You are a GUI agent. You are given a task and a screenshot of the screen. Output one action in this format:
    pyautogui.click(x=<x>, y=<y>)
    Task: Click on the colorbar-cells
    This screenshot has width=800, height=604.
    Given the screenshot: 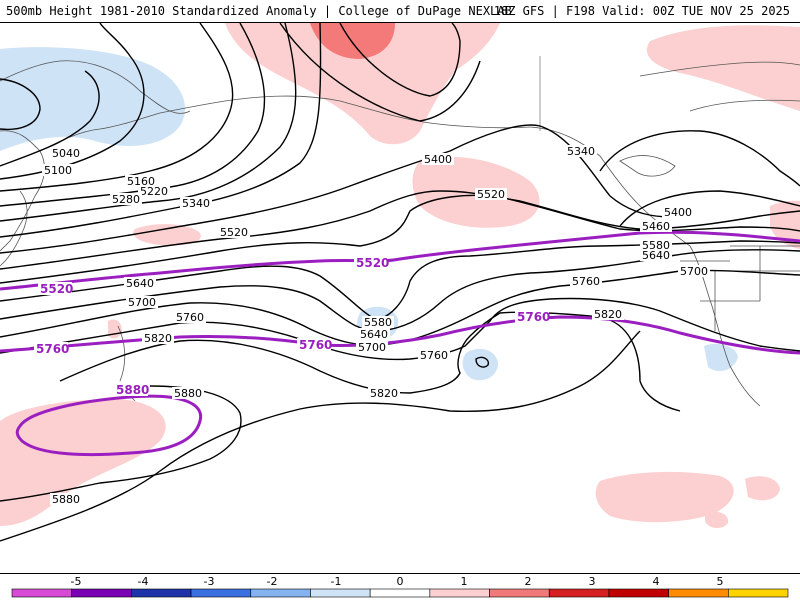 What is the action you would take?
    pyautogui.click(x=400, y=593)
    